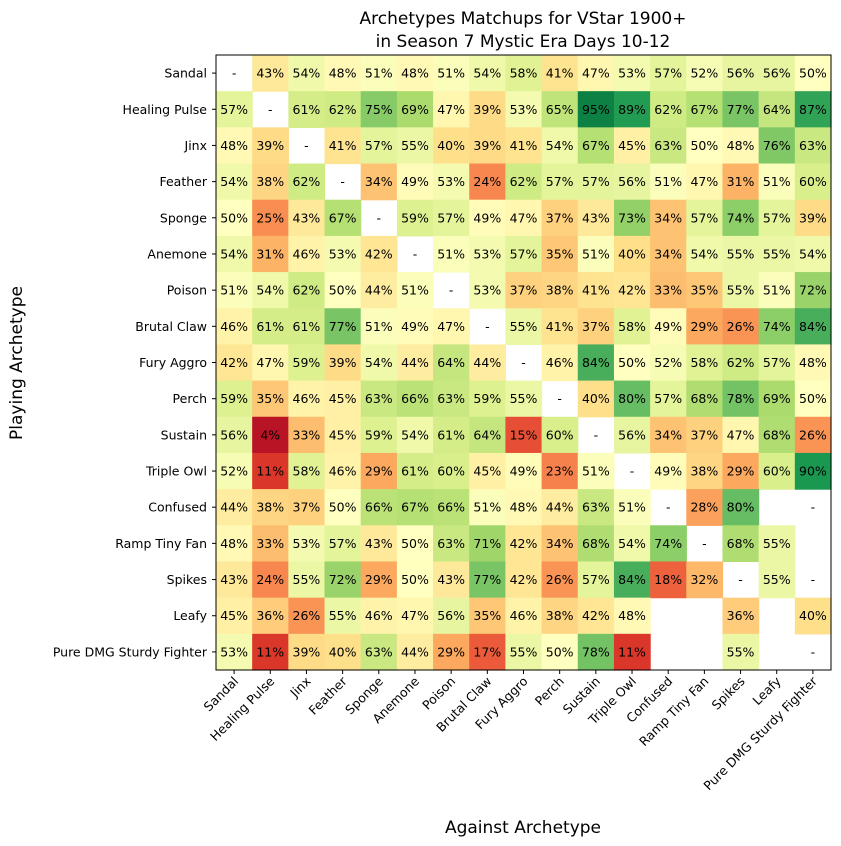 Image resolution: width=841 pixels, height=846 pixels. Describe the element at coordinates (523, 42) in the screenshot. I see `chart-title-line-2: in Season 7 Mystic Era Days 10-12` at that location.